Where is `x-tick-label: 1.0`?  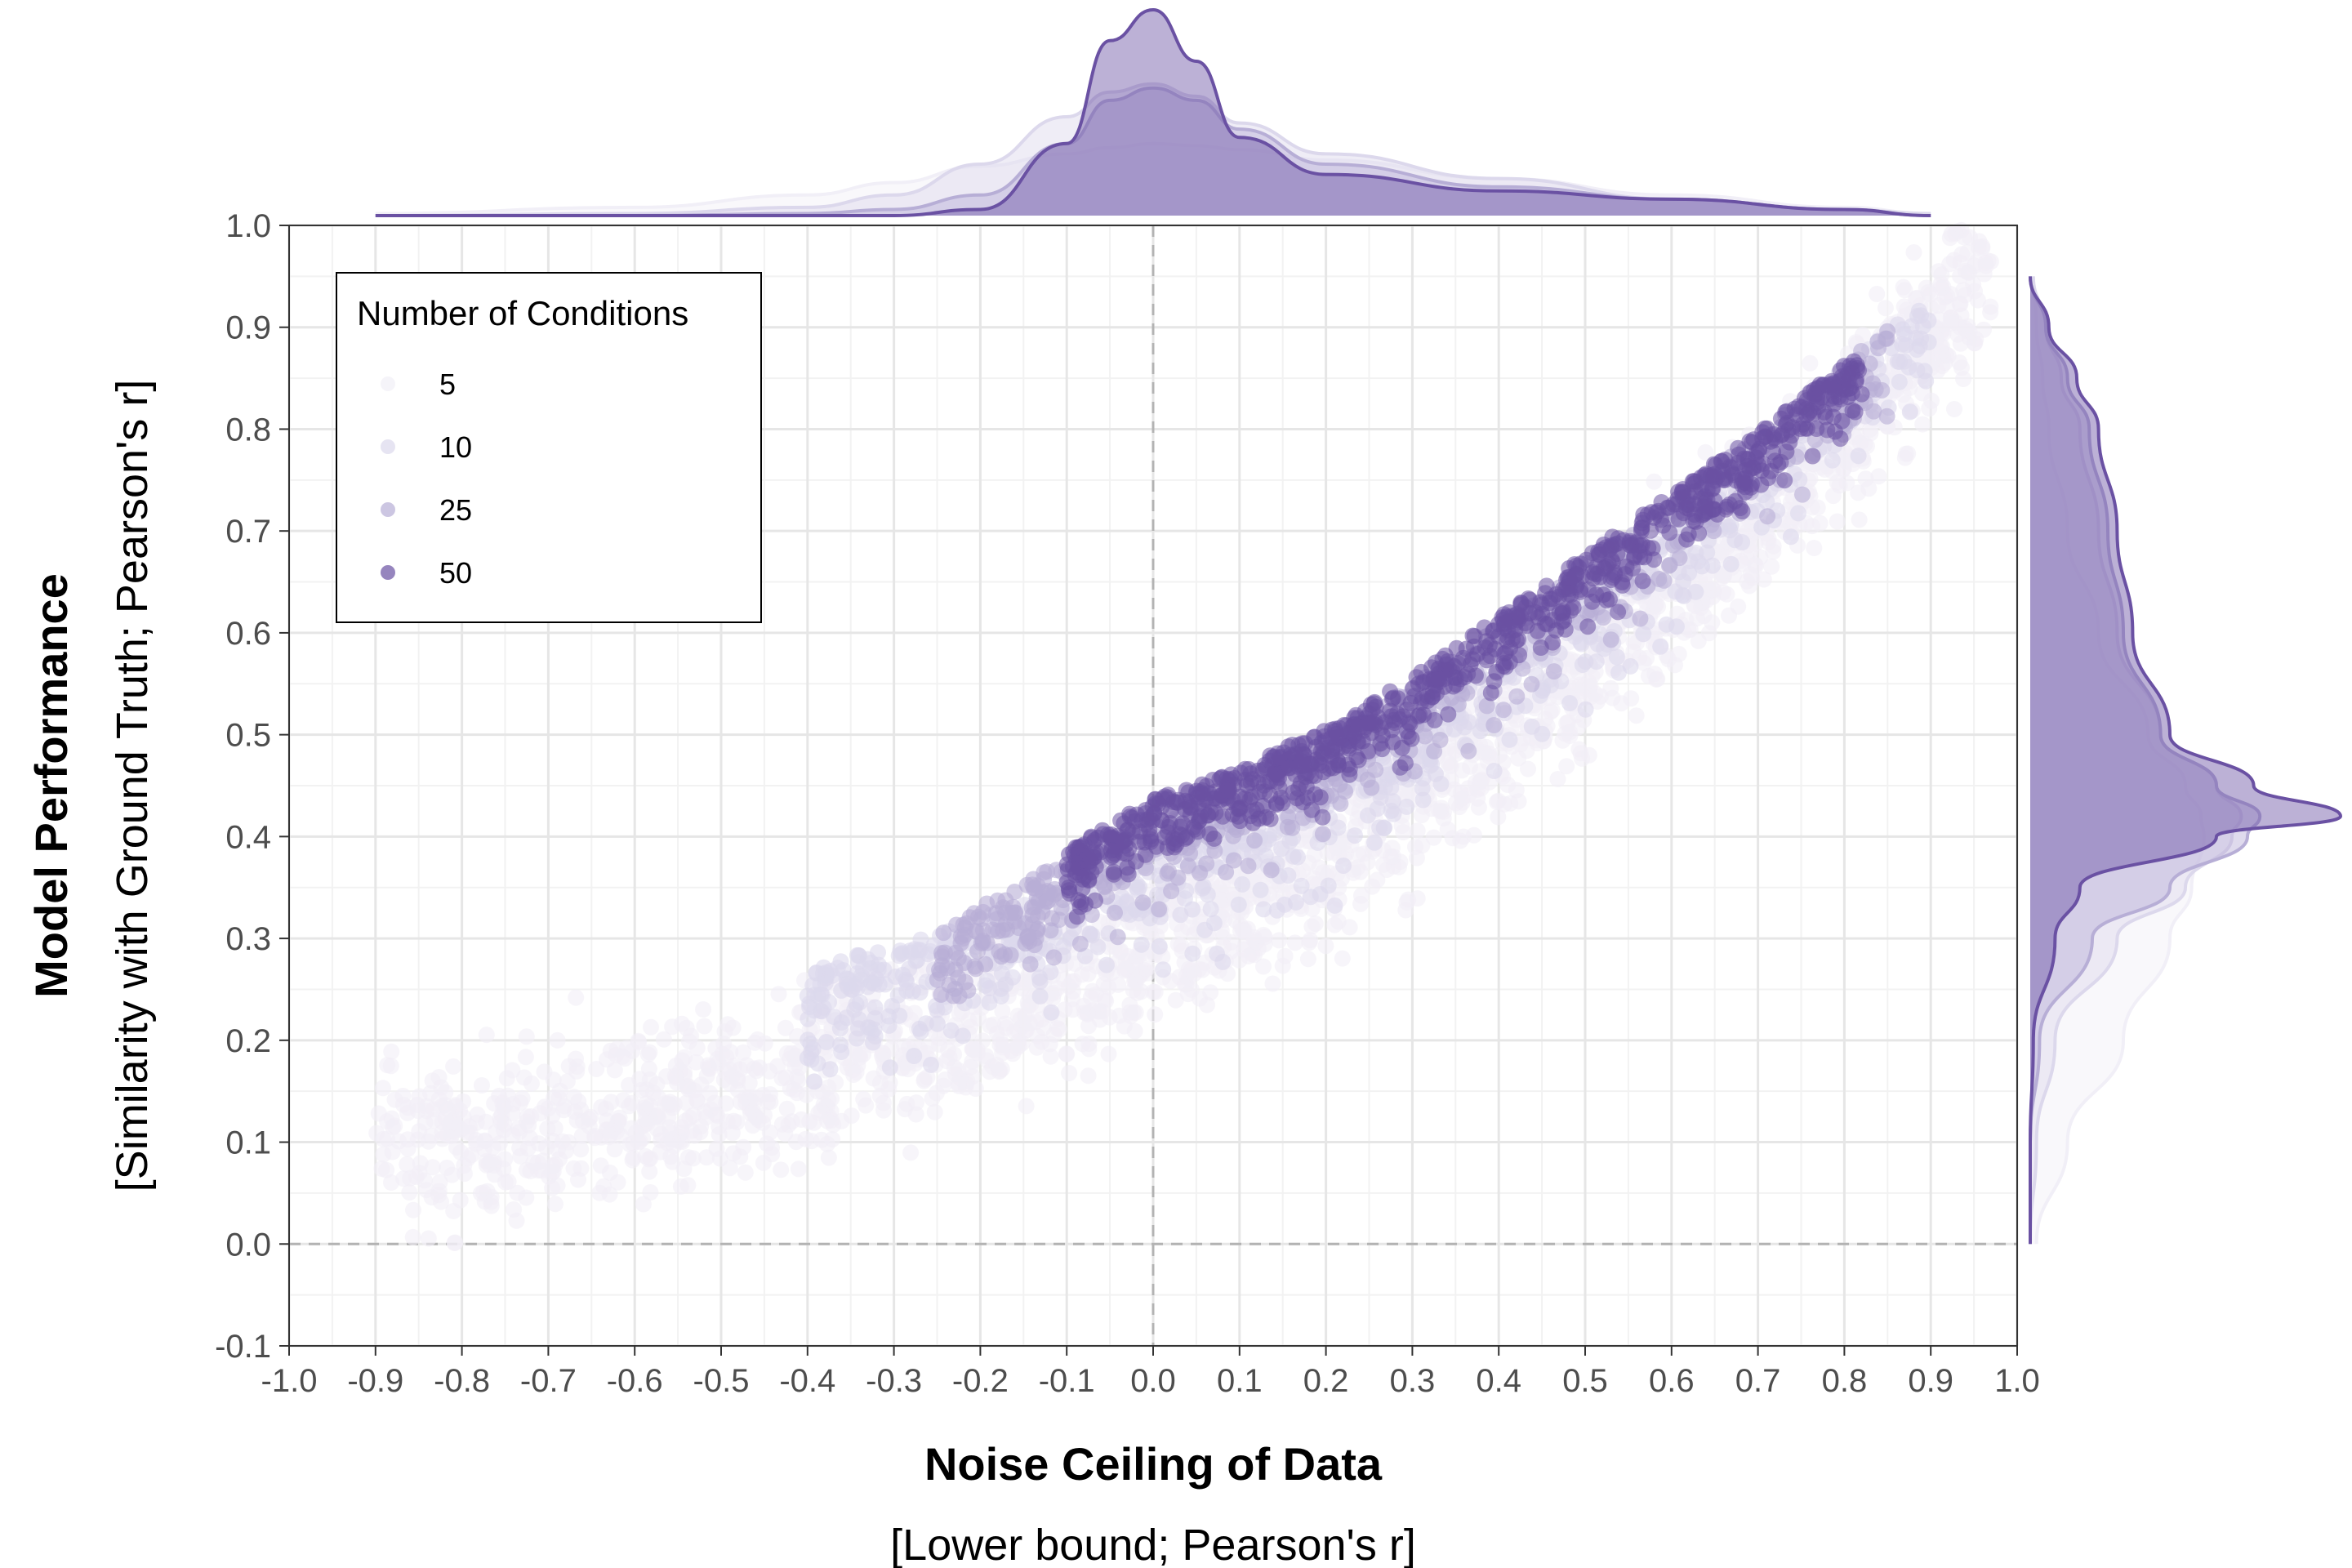
x-tick-label: 1.0 is located at coordinates (2017, 1381).